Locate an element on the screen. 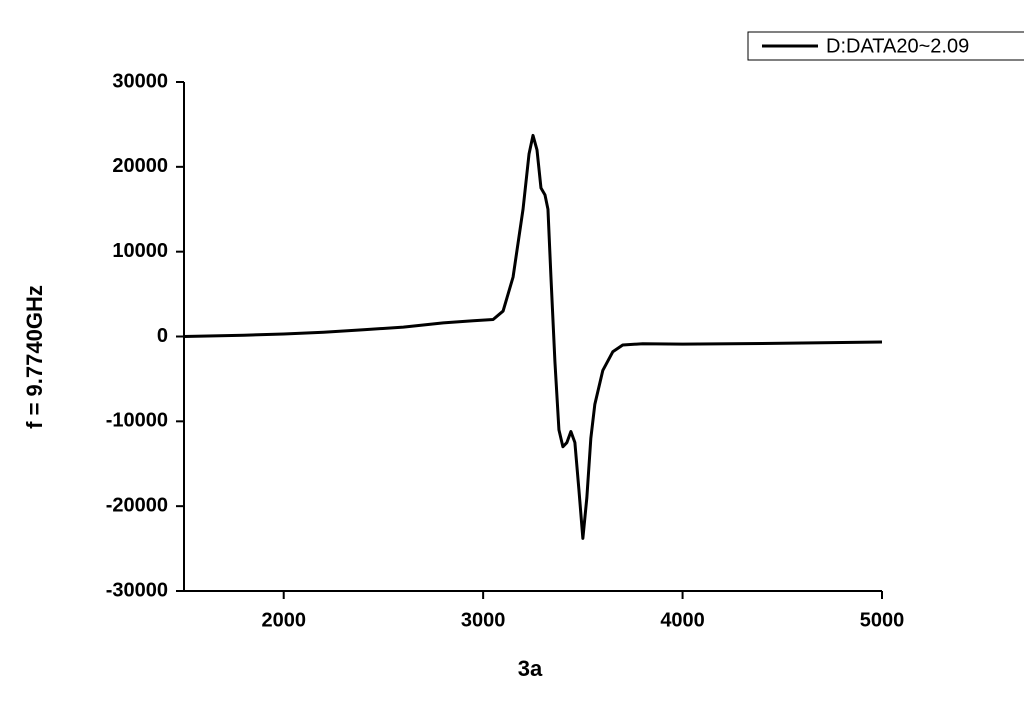 The height and width of the screenshot is (710, 1024). y-tick-label: 30000 is located at coordinates (140, 81).